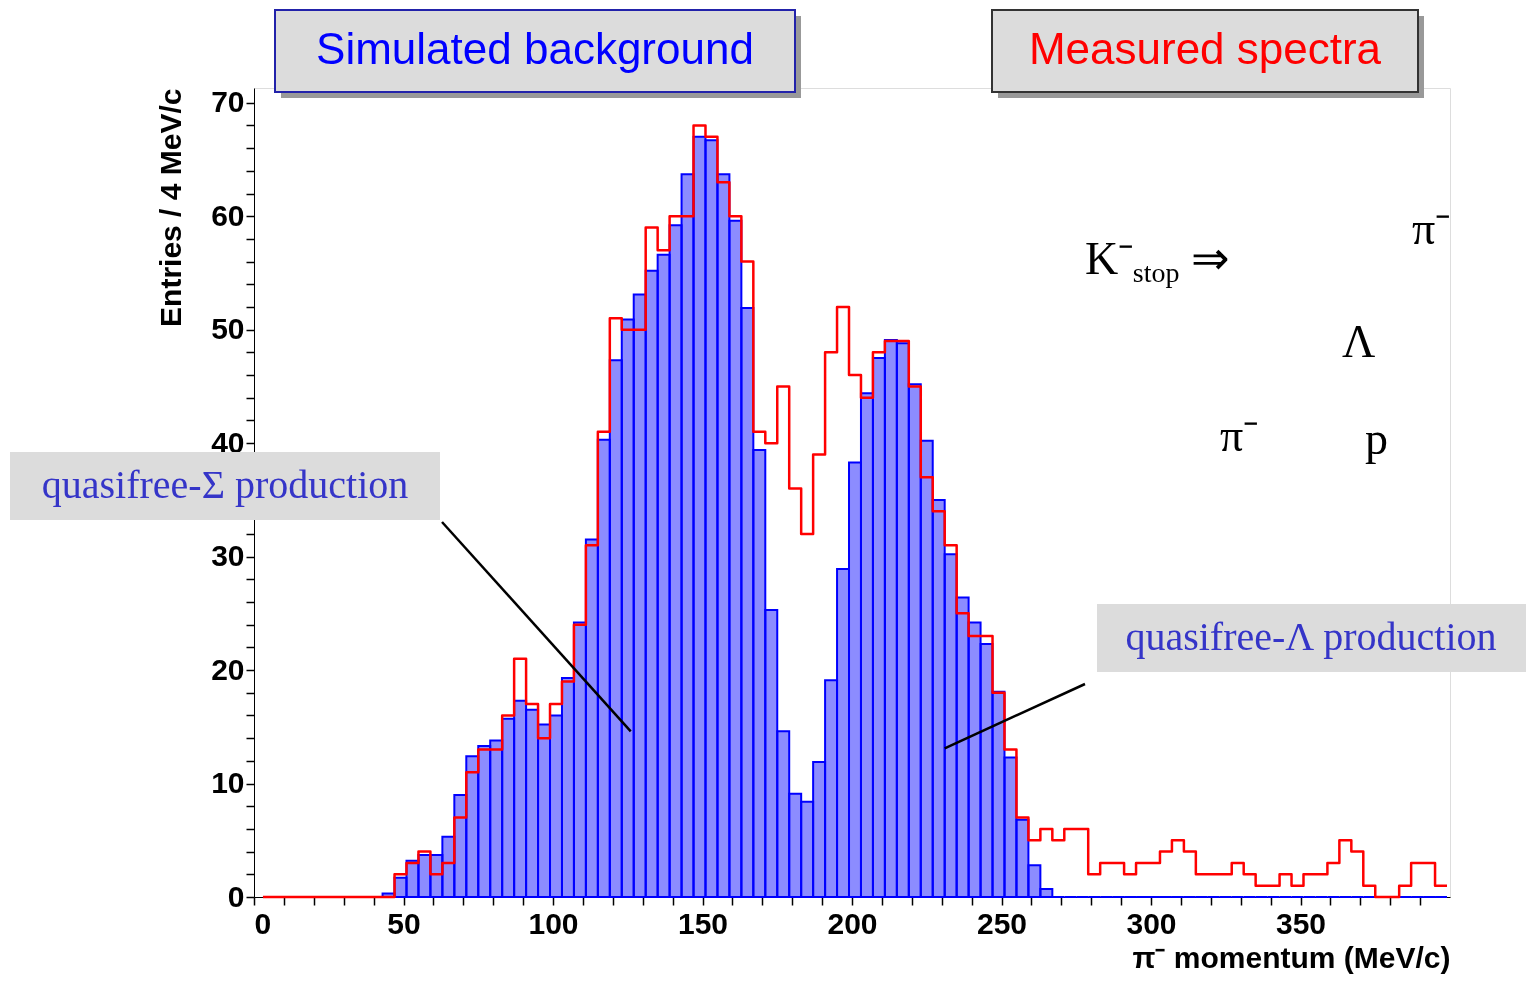 This screenshot has height=988, width=1526. I want to click on y-tick-label: 20, so click(228, 669).